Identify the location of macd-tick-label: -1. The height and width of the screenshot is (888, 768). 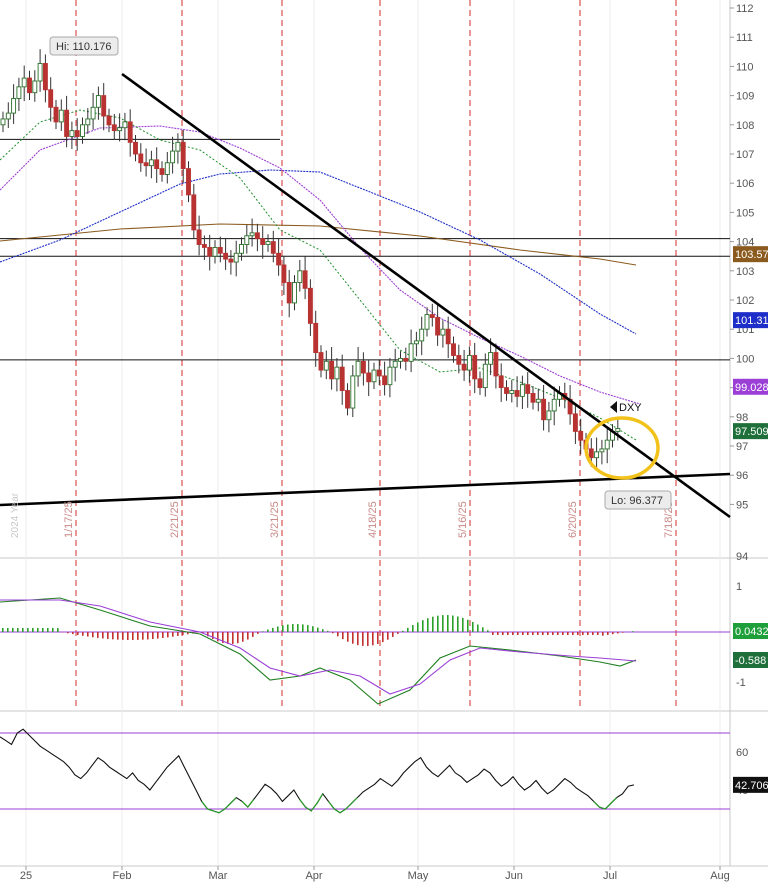
(741, 683).